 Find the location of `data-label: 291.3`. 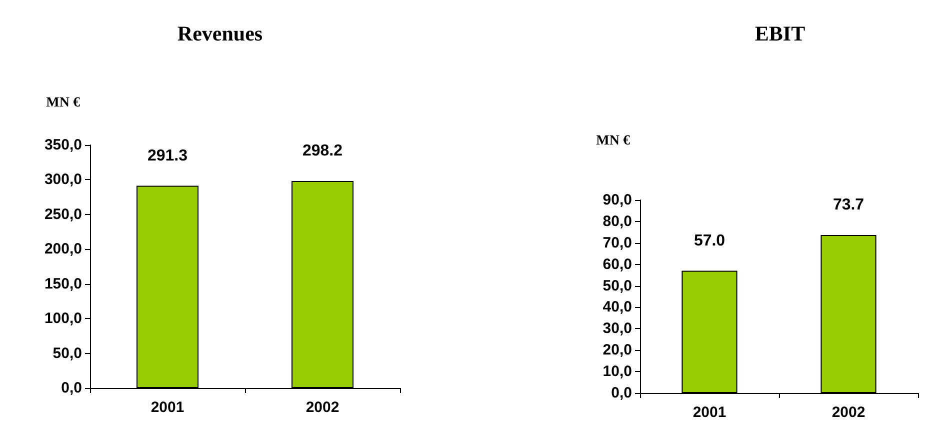

data-label: 291.3 is located at coordinates (167, 155).